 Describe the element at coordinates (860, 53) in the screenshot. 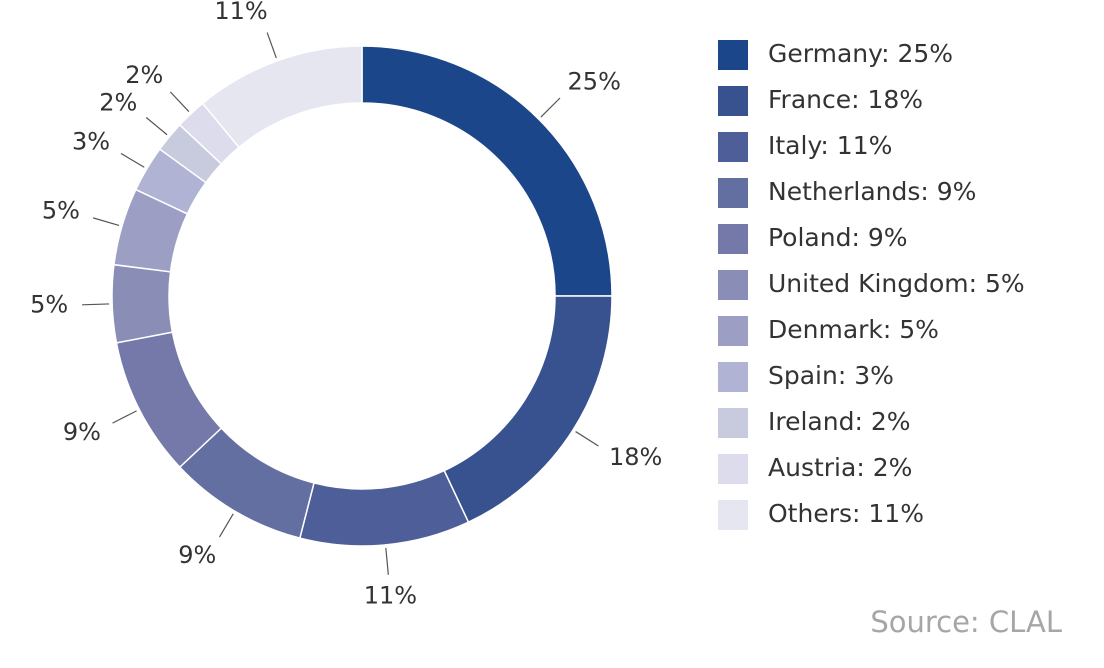

I see `legend-label: Germany: 25%` at that location.